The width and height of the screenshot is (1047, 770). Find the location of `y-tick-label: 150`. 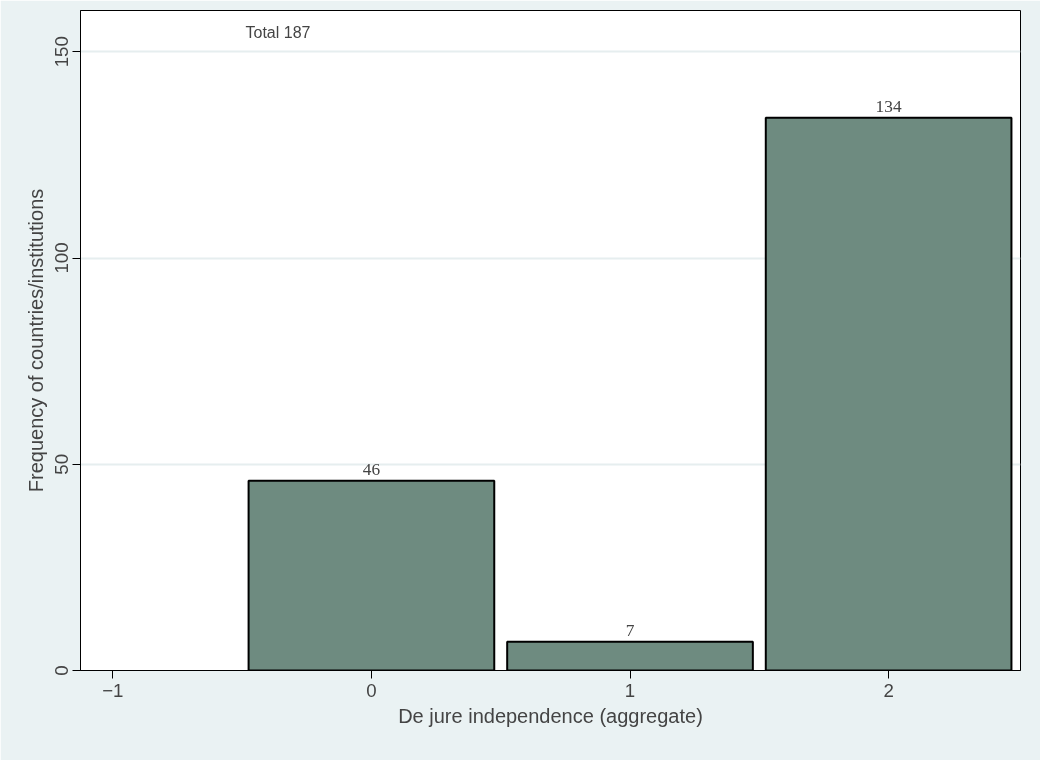

y-tick-label: 150 is located at coordinates (61, 52).